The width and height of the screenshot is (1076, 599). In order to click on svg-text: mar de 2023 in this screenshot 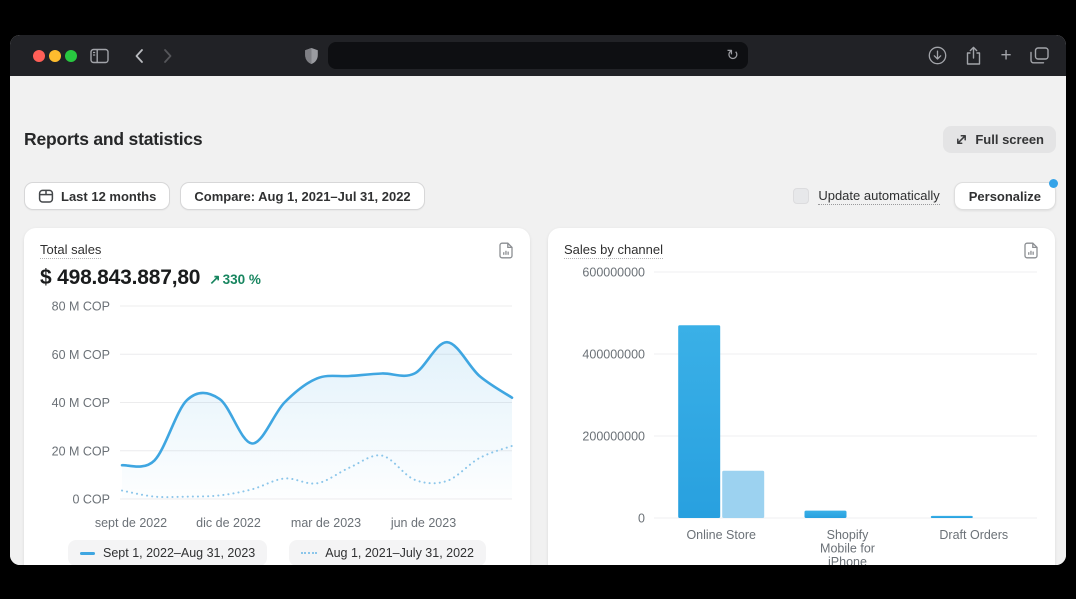, I will do `click(326, 523)`.